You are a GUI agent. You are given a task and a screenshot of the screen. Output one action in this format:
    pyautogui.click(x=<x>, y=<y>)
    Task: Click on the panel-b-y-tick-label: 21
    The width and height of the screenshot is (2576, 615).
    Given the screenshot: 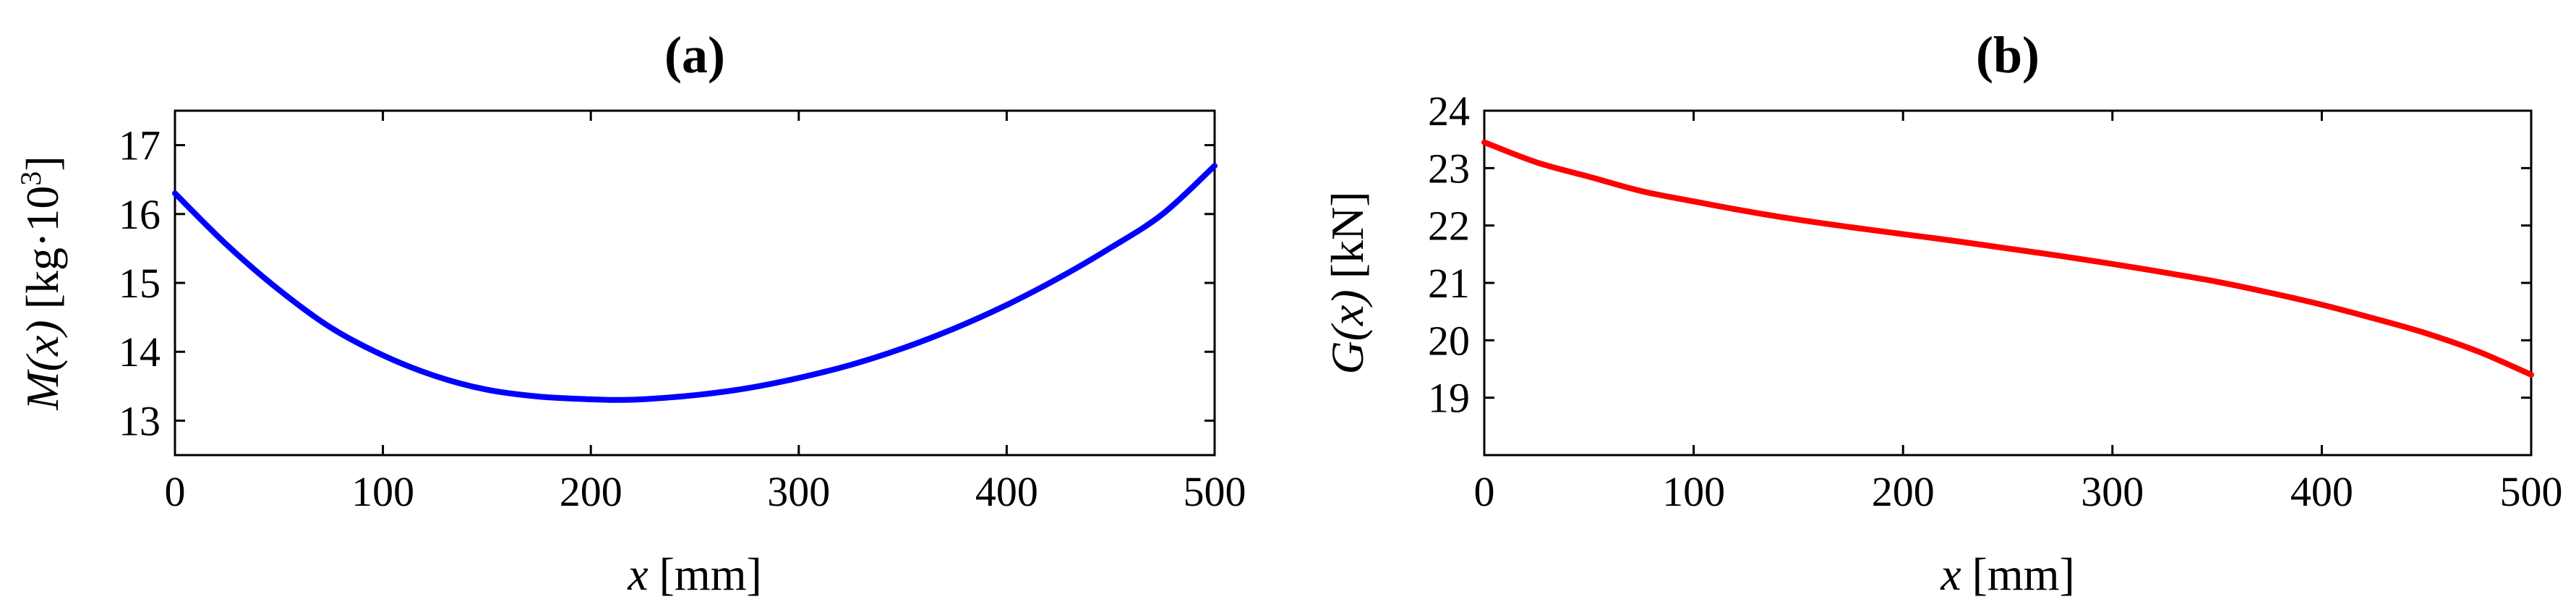 What is the action you would take?
    pyautogui.click(x=1449, y=283)
    